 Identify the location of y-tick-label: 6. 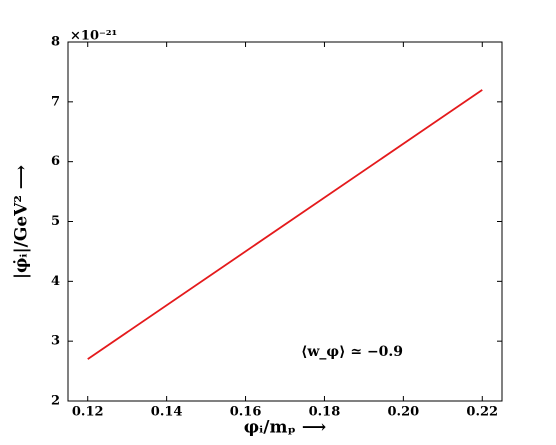
(55, 161).